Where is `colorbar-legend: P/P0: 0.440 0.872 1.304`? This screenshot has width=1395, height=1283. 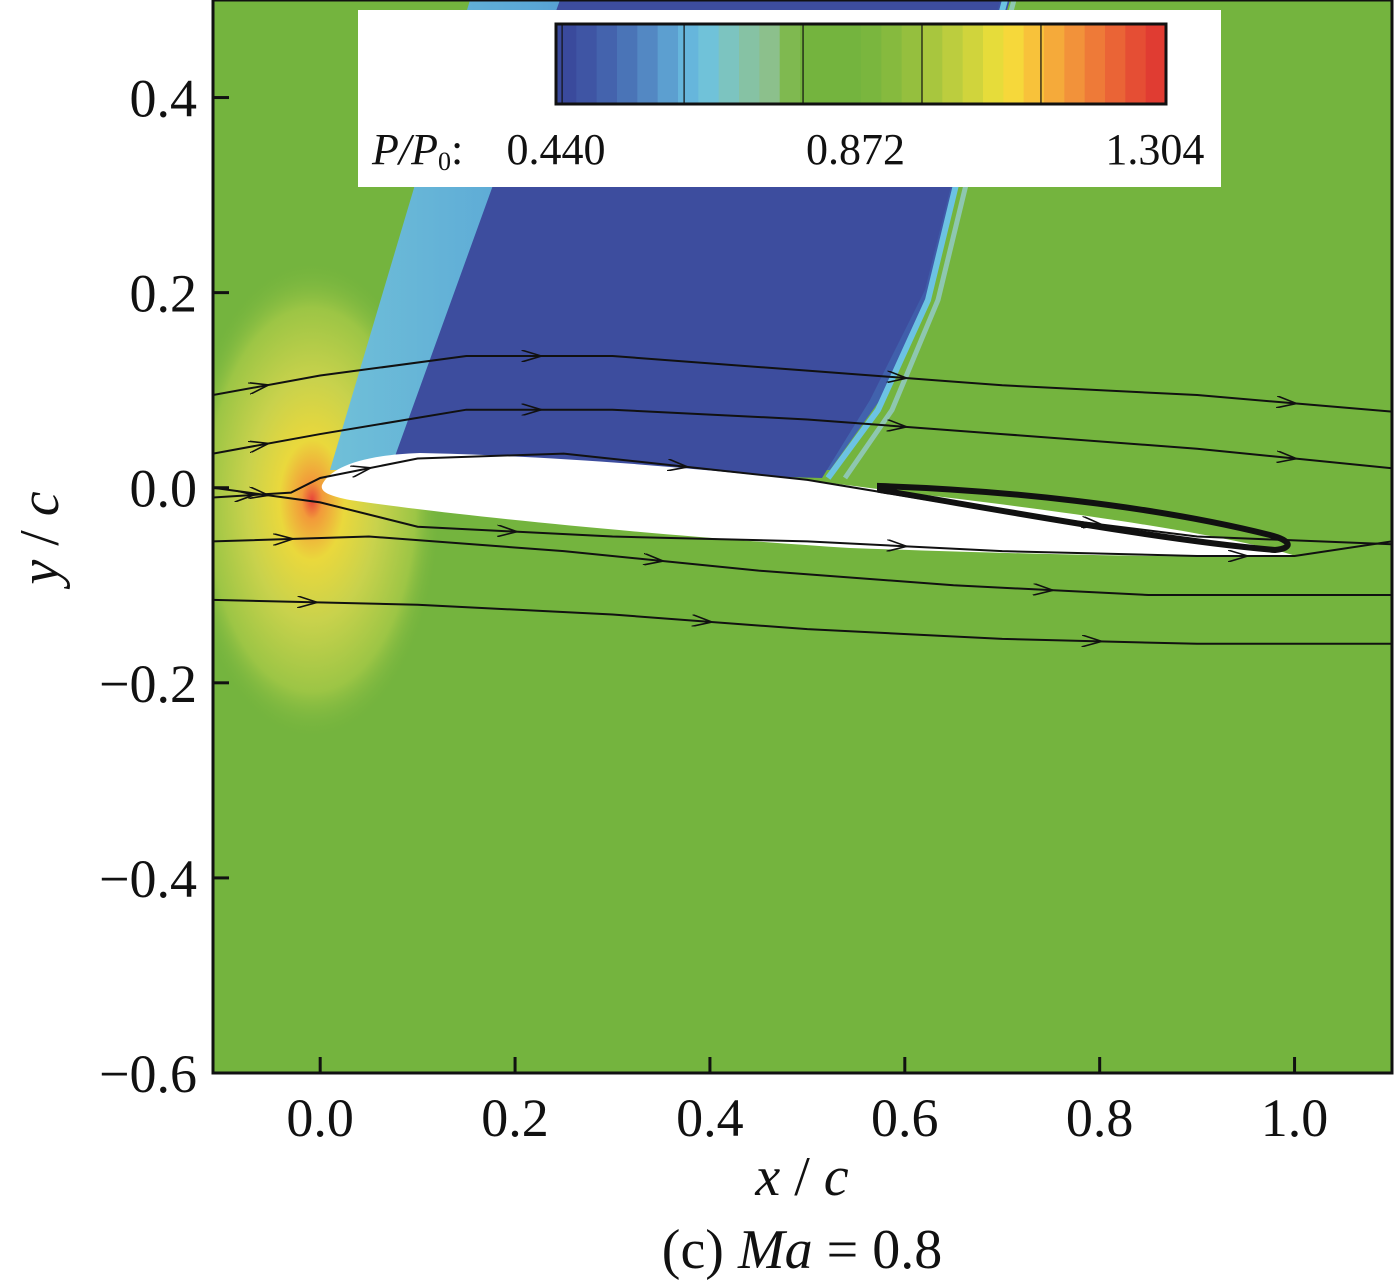 colorbar-legend: P/P0: 0.440 0.872 1.304 is located at coordinates (789, 98).